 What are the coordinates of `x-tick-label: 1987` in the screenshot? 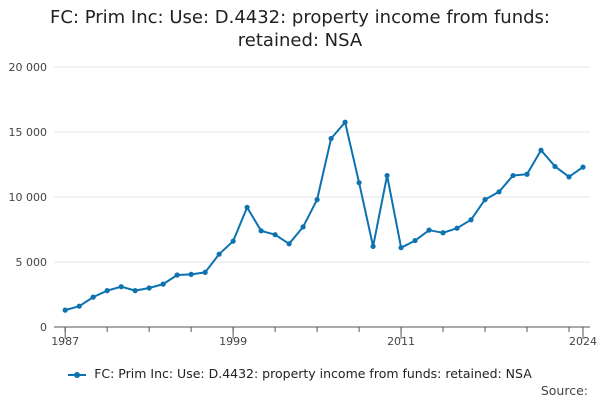 It's located at (65, 341).